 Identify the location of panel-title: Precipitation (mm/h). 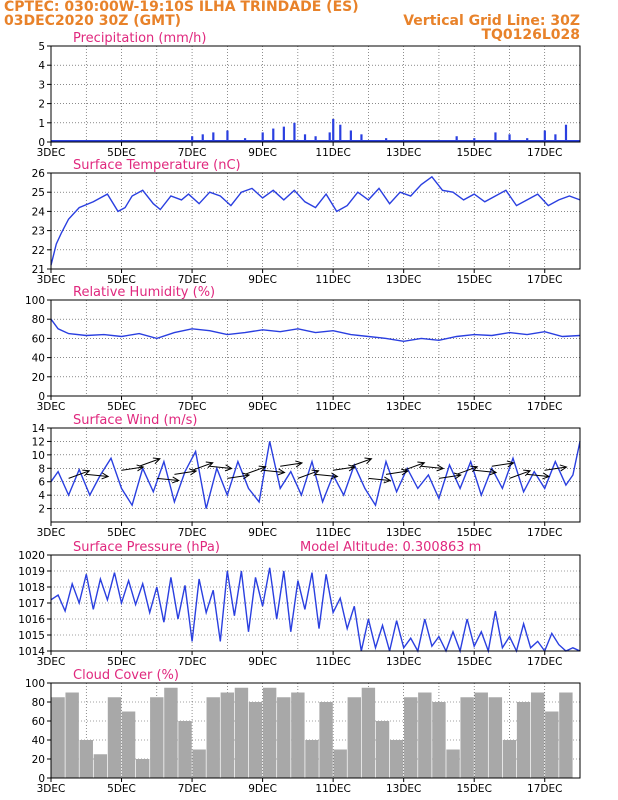
(139, 38).